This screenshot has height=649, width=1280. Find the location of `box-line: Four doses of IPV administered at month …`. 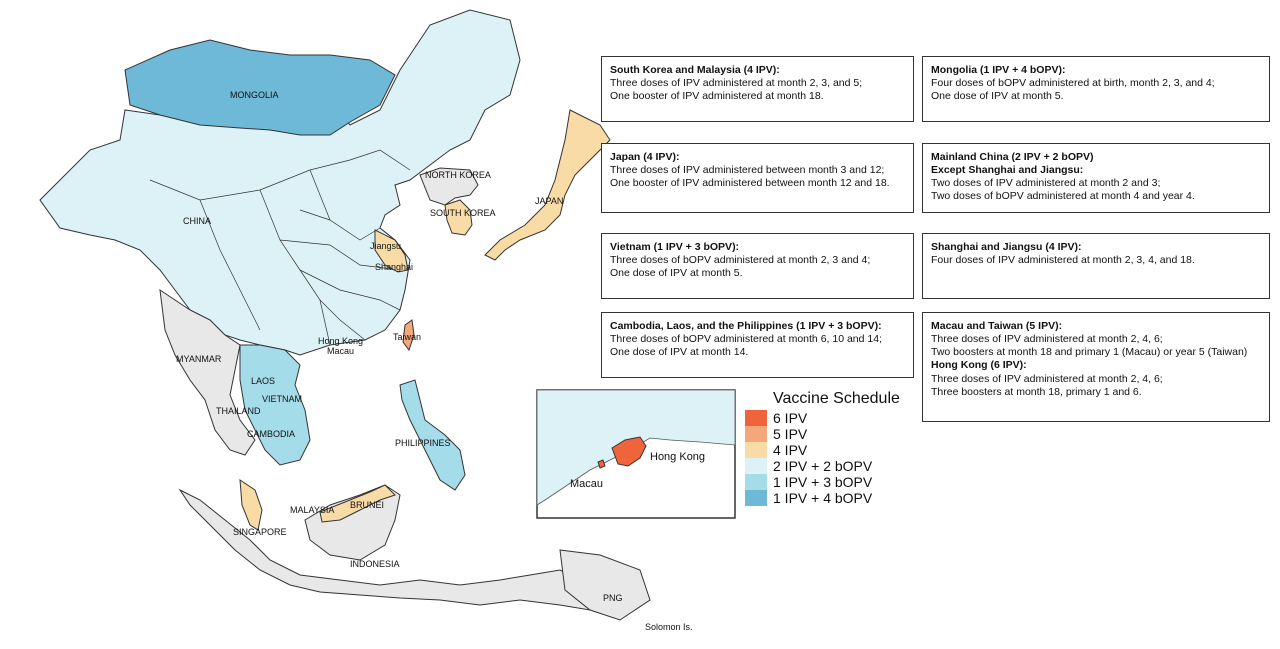

box-line: Four doses of IPV administered at month … is located at coordinates (1063, 260).